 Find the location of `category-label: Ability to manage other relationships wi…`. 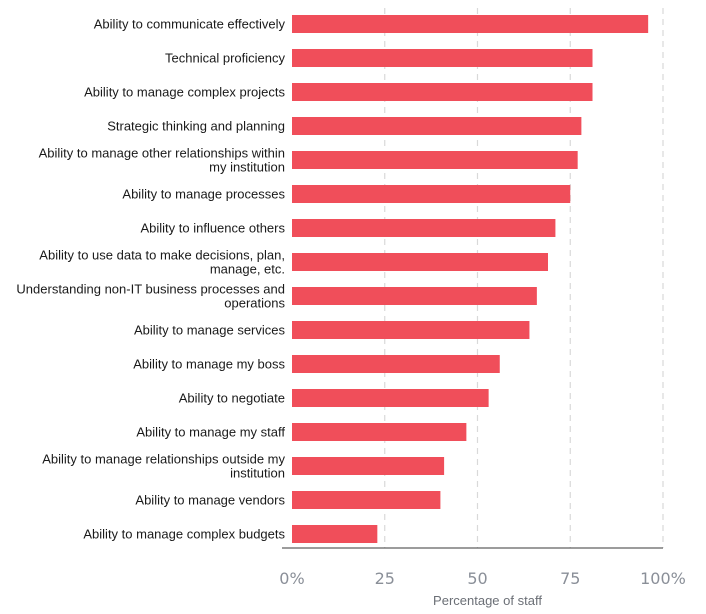

category-label: Ability to manage other relationships wi… is located at coordinates (162, 160).